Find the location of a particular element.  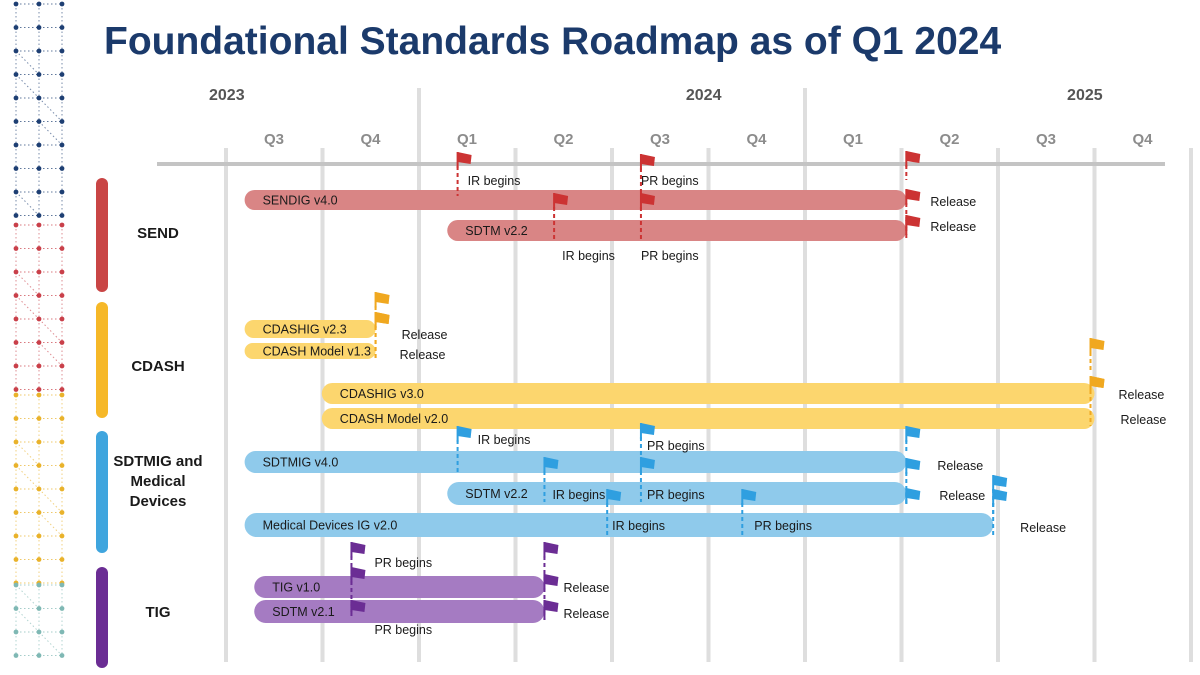

period-labels: 2023 2024 2025 Q3 Q4 Q1 Q2 Q3 Q4 Q1 Q2 Q3 Q4 is located at coordinates (681, 117).